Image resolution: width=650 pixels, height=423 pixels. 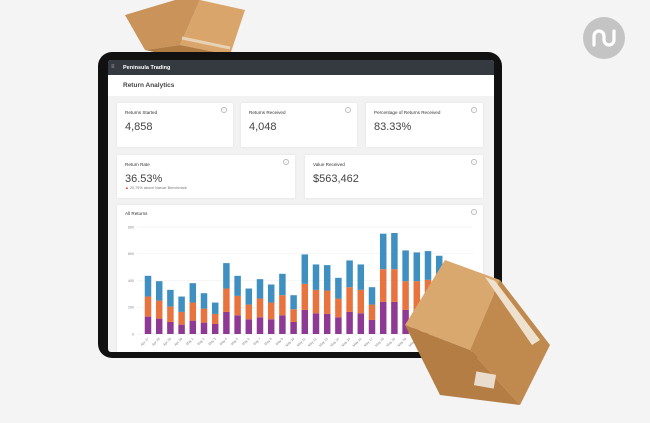 I want to click on menu-icon: ≡, so click(x=113, y=67).